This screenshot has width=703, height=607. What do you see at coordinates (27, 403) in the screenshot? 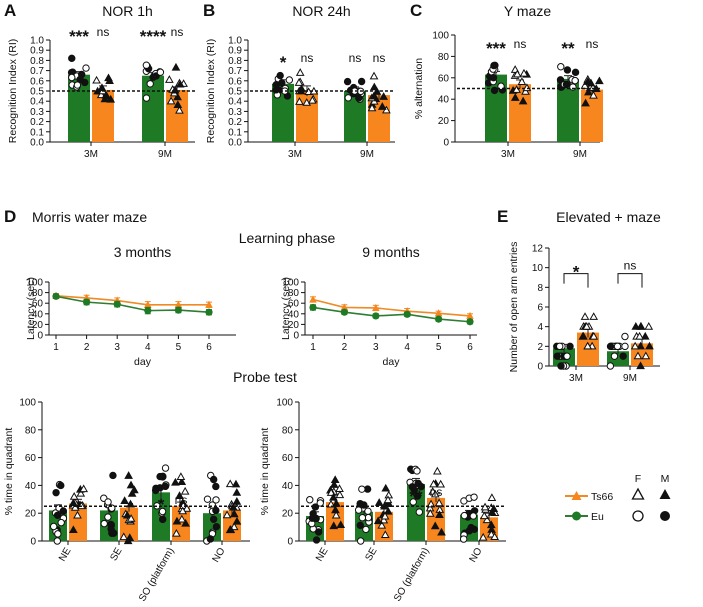
I see `y-tick-label: 100` at bounding box center [27, 403].